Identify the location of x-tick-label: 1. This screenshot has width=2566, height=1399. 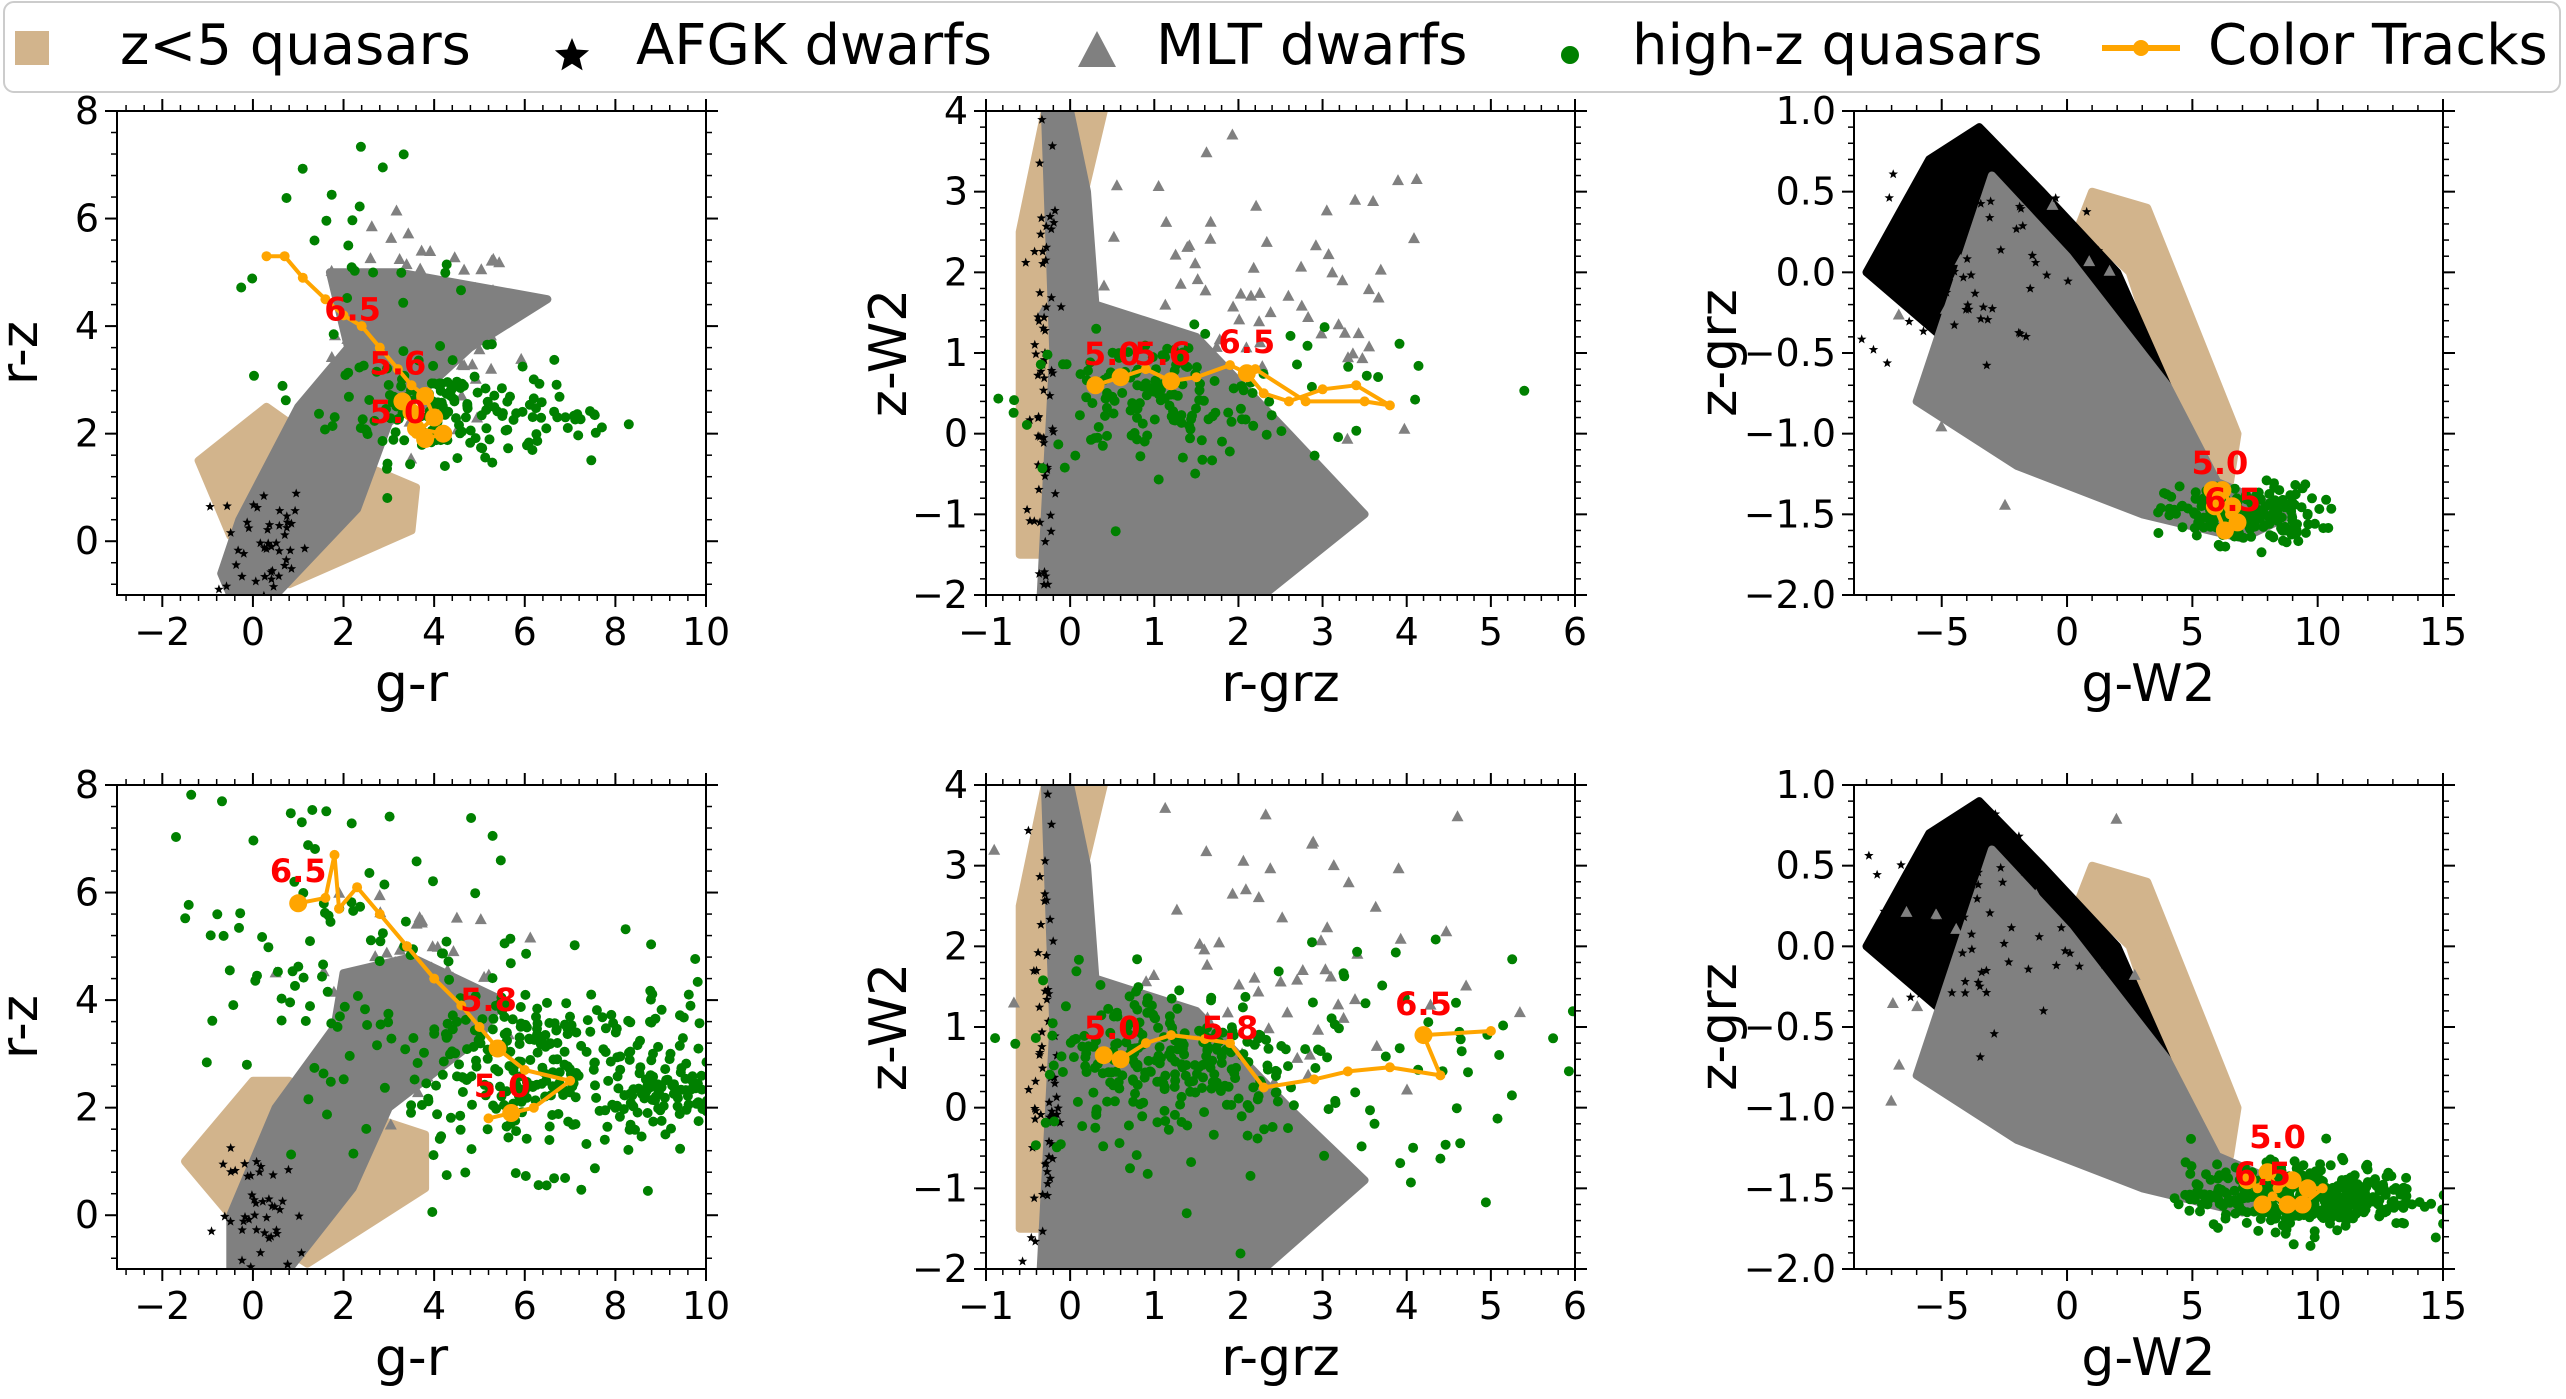
(1154, 632).